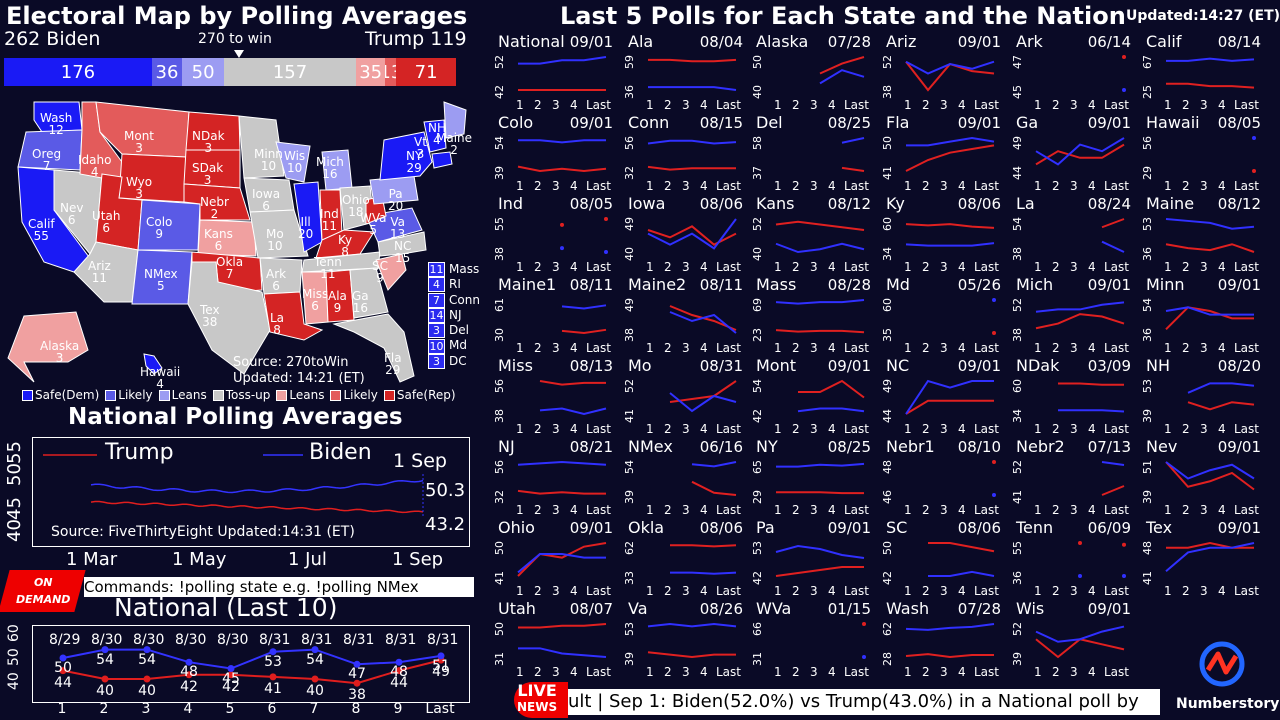 The width and height of the screenshot is (1280, 720). Describe the element at coordinates (67, 395) in the screenshot. I see `legend-label: Safe(Dem)` at that location.